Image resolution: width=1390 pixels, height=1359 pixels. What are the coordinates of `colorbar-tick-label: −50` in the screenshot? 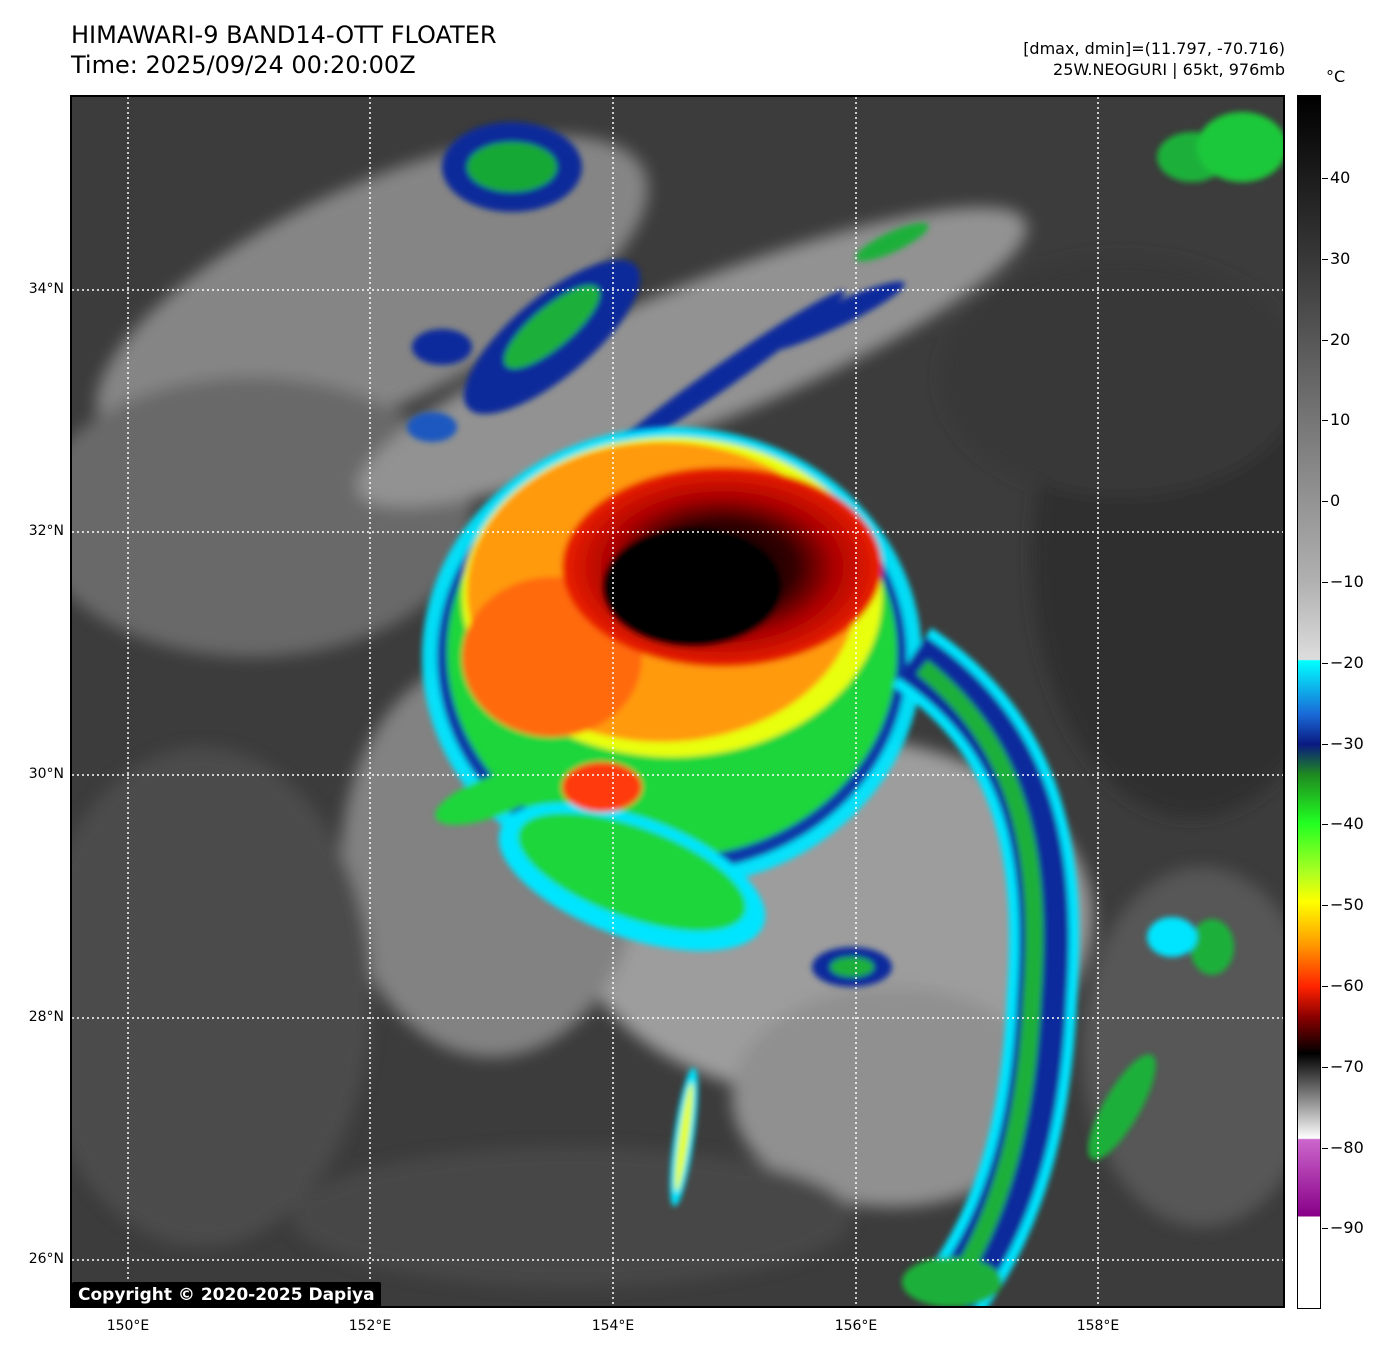 It's located at (1347, 904).